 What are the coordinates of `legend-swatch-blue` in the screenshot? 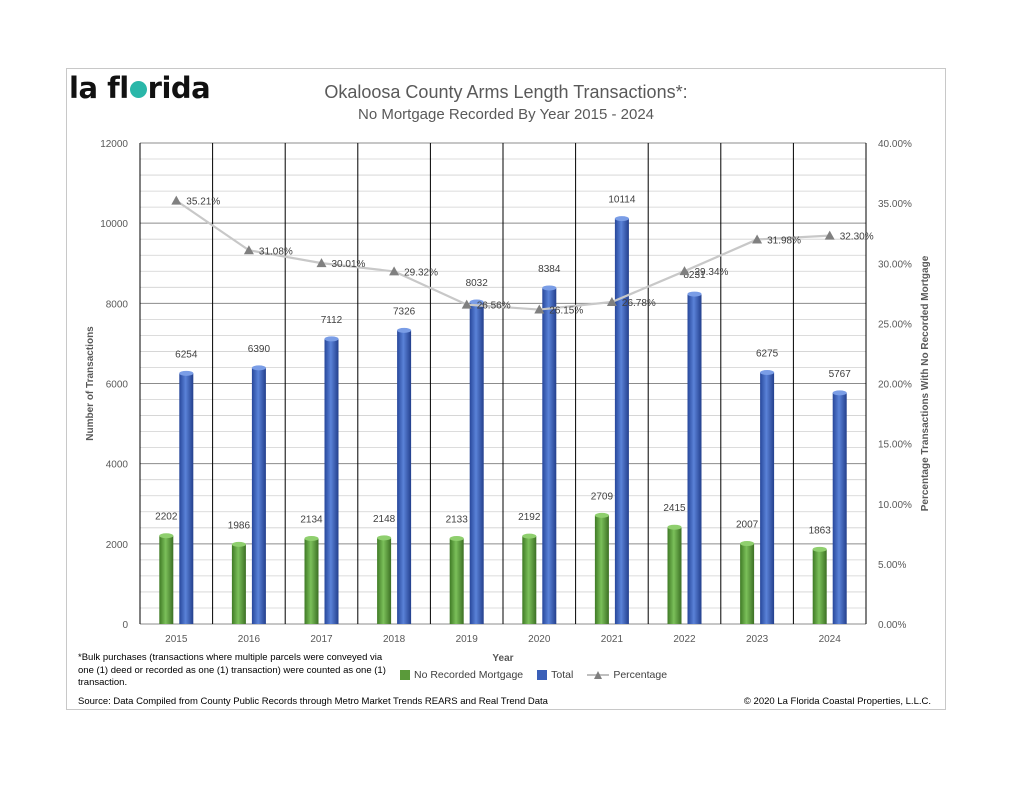 It's located at (542, 675).